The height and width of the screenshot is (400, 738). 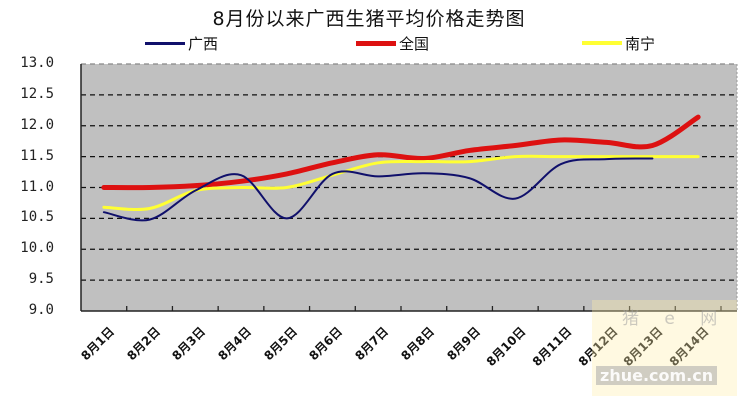 What do you see at coordinates (602, 43) in the screenshot?
I see `legend-swatch-nanning` at bounding box center [602, 43].